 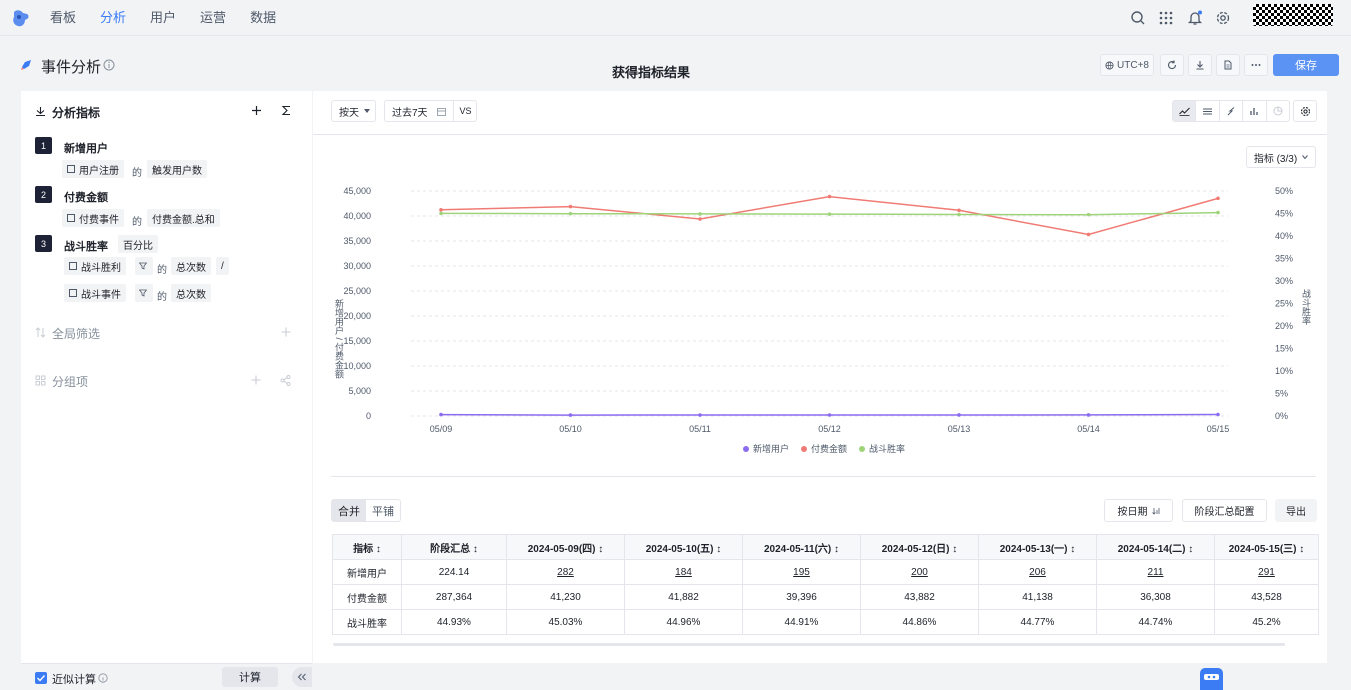 What do you see at coordinates (1208, 111) in the screenshot?
I see `area-chart-icon` at bounding box center [1208, 111].